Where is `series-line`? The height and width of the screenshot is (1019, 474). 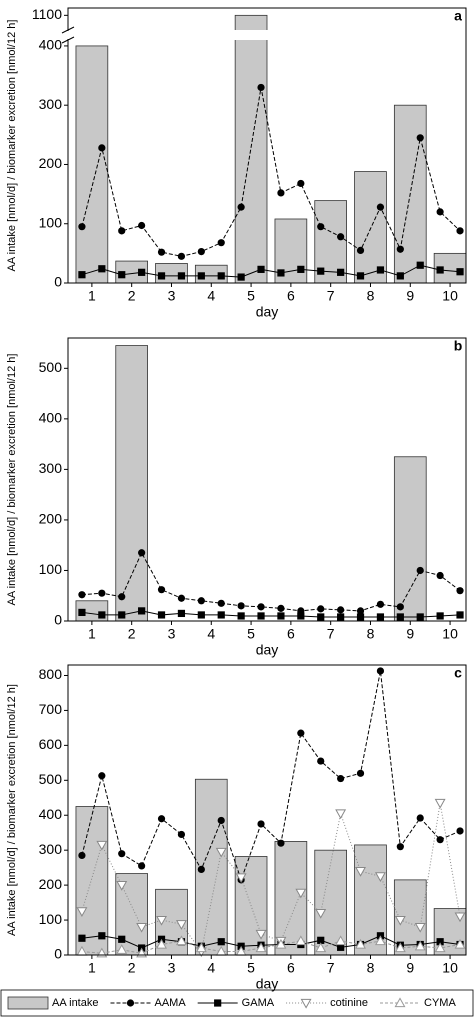 series-line is located at coordinates (271, 172).